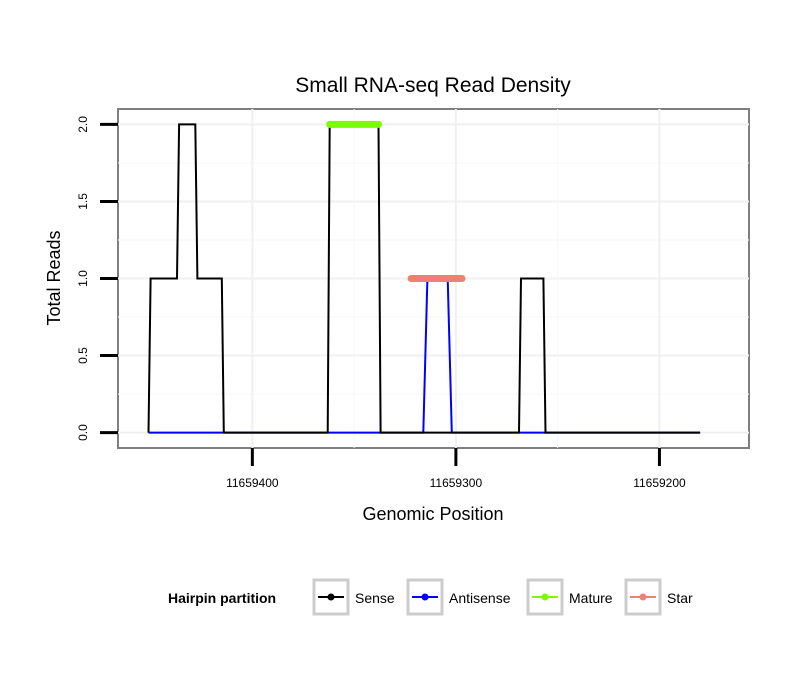 The image size is (810, 690). What do you see at coordinates (680, 598) in the screenshot?
I see `legend-label: Star` at bounding box center [680, 598].